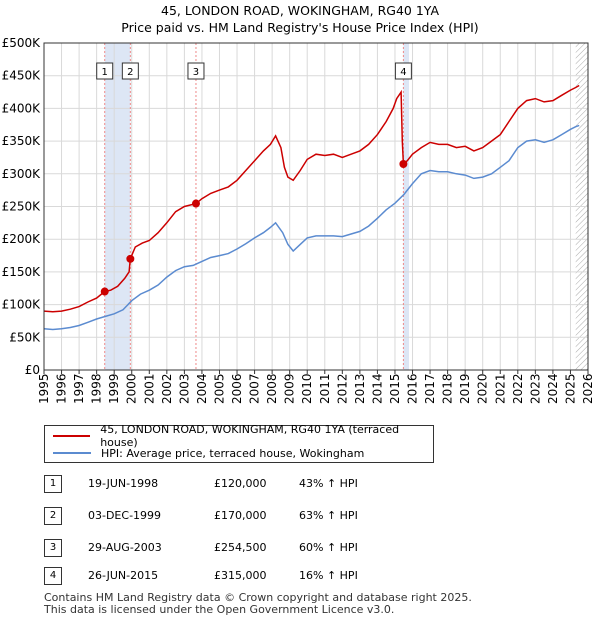 The image size is (600, 620). What do you see at coordinates (570, 388) in the screenshot?
I see `x-tick-label: 2025` at bounding box center [570, 388].